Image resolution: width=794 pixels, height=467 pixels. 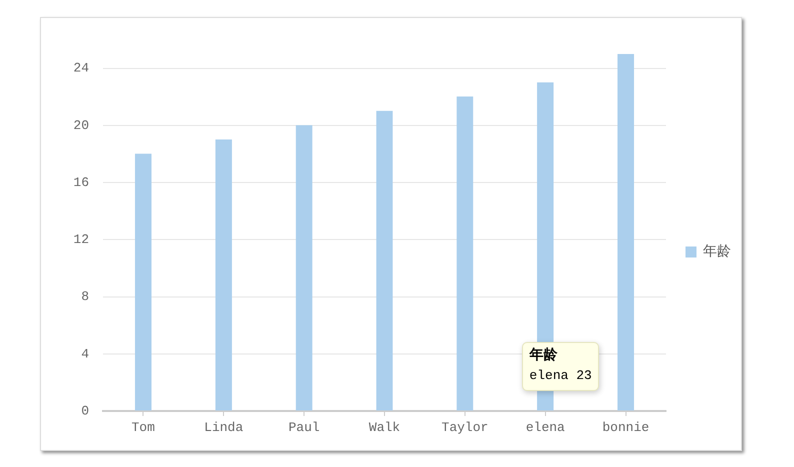 I want to click on y-tick-label: 12, so click(x=81, y=240).